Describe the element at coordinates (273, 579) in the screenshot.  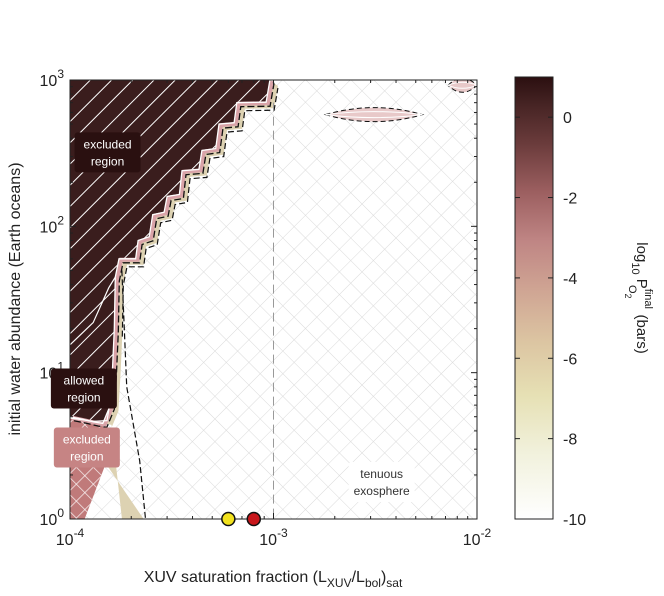
I see `x-axis-label: XUV saturation fraction (LXUV/Lbol)sat` at that location.